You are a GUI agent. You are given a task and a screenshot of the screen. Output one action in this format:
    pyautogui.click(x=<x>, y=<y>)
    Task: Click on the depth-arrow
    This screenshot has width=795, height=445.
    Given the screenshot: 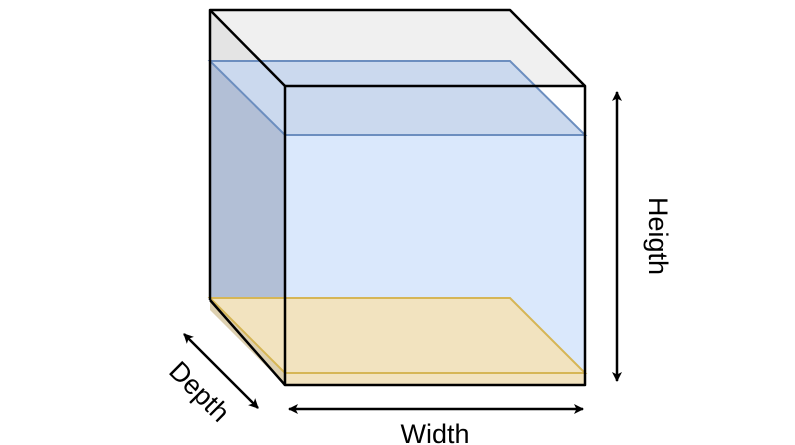 What is the action you would take?
    pyautogui.click(x=221, y=371)
    